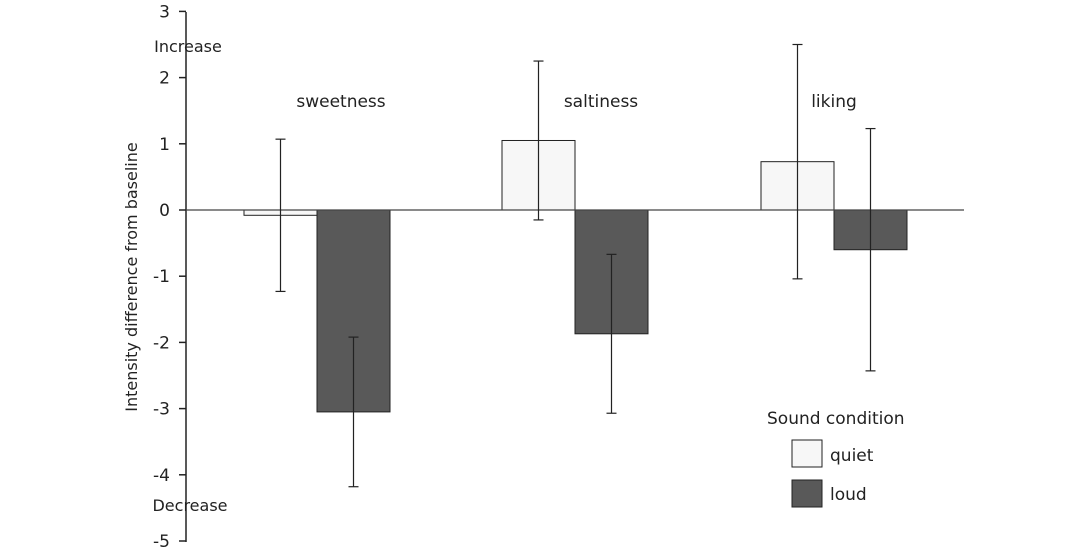  What do you see at coordinates (161, 476) in the screenshot?
I see `y-tick-label: -4` at bounding box center [161, 476].